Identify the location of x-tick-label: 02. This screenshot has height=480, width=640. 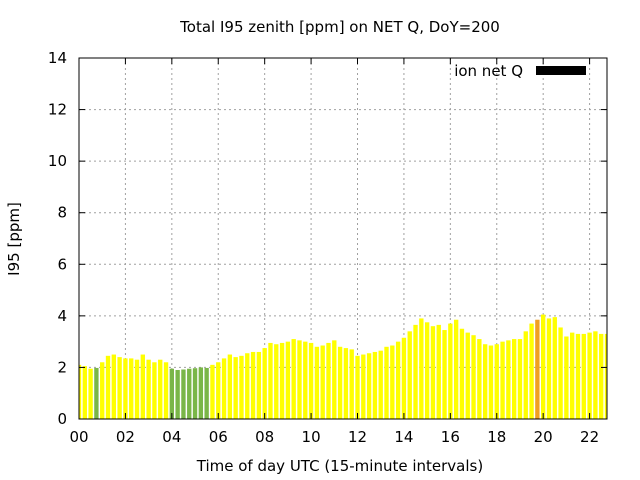
(125, 437).